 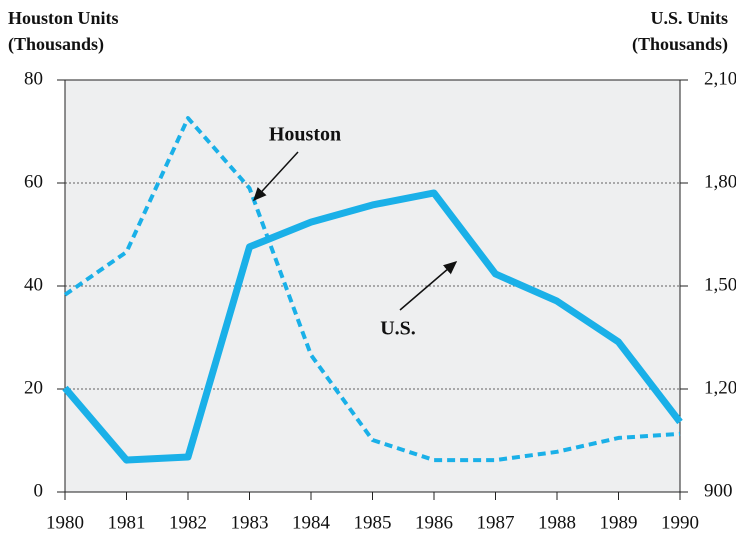 I want to click on x-tick-label: 1989, so click(x=619, y=522).